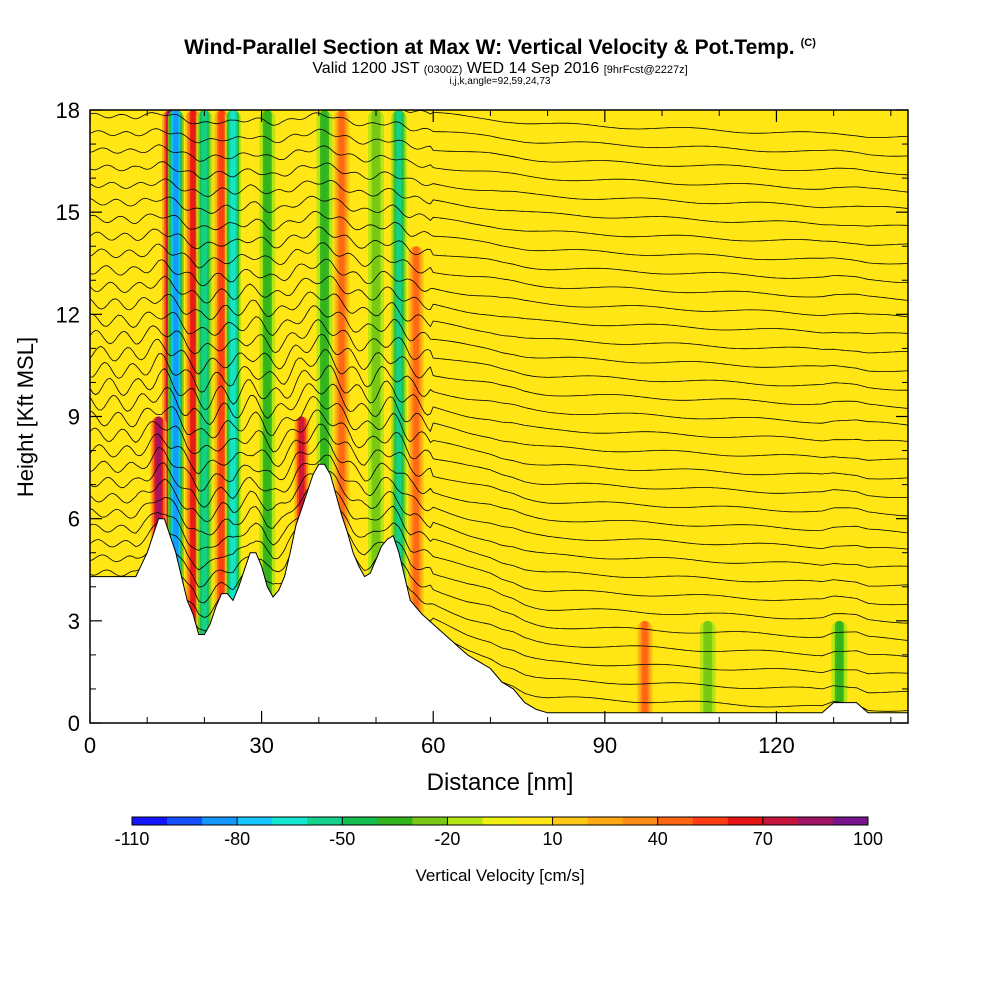 This screenshot has width=1000, height=1000. Describe the element at coordinates (500, 782) in the screenshot. I see `x-axis-label: Distance [nm]` at that location.